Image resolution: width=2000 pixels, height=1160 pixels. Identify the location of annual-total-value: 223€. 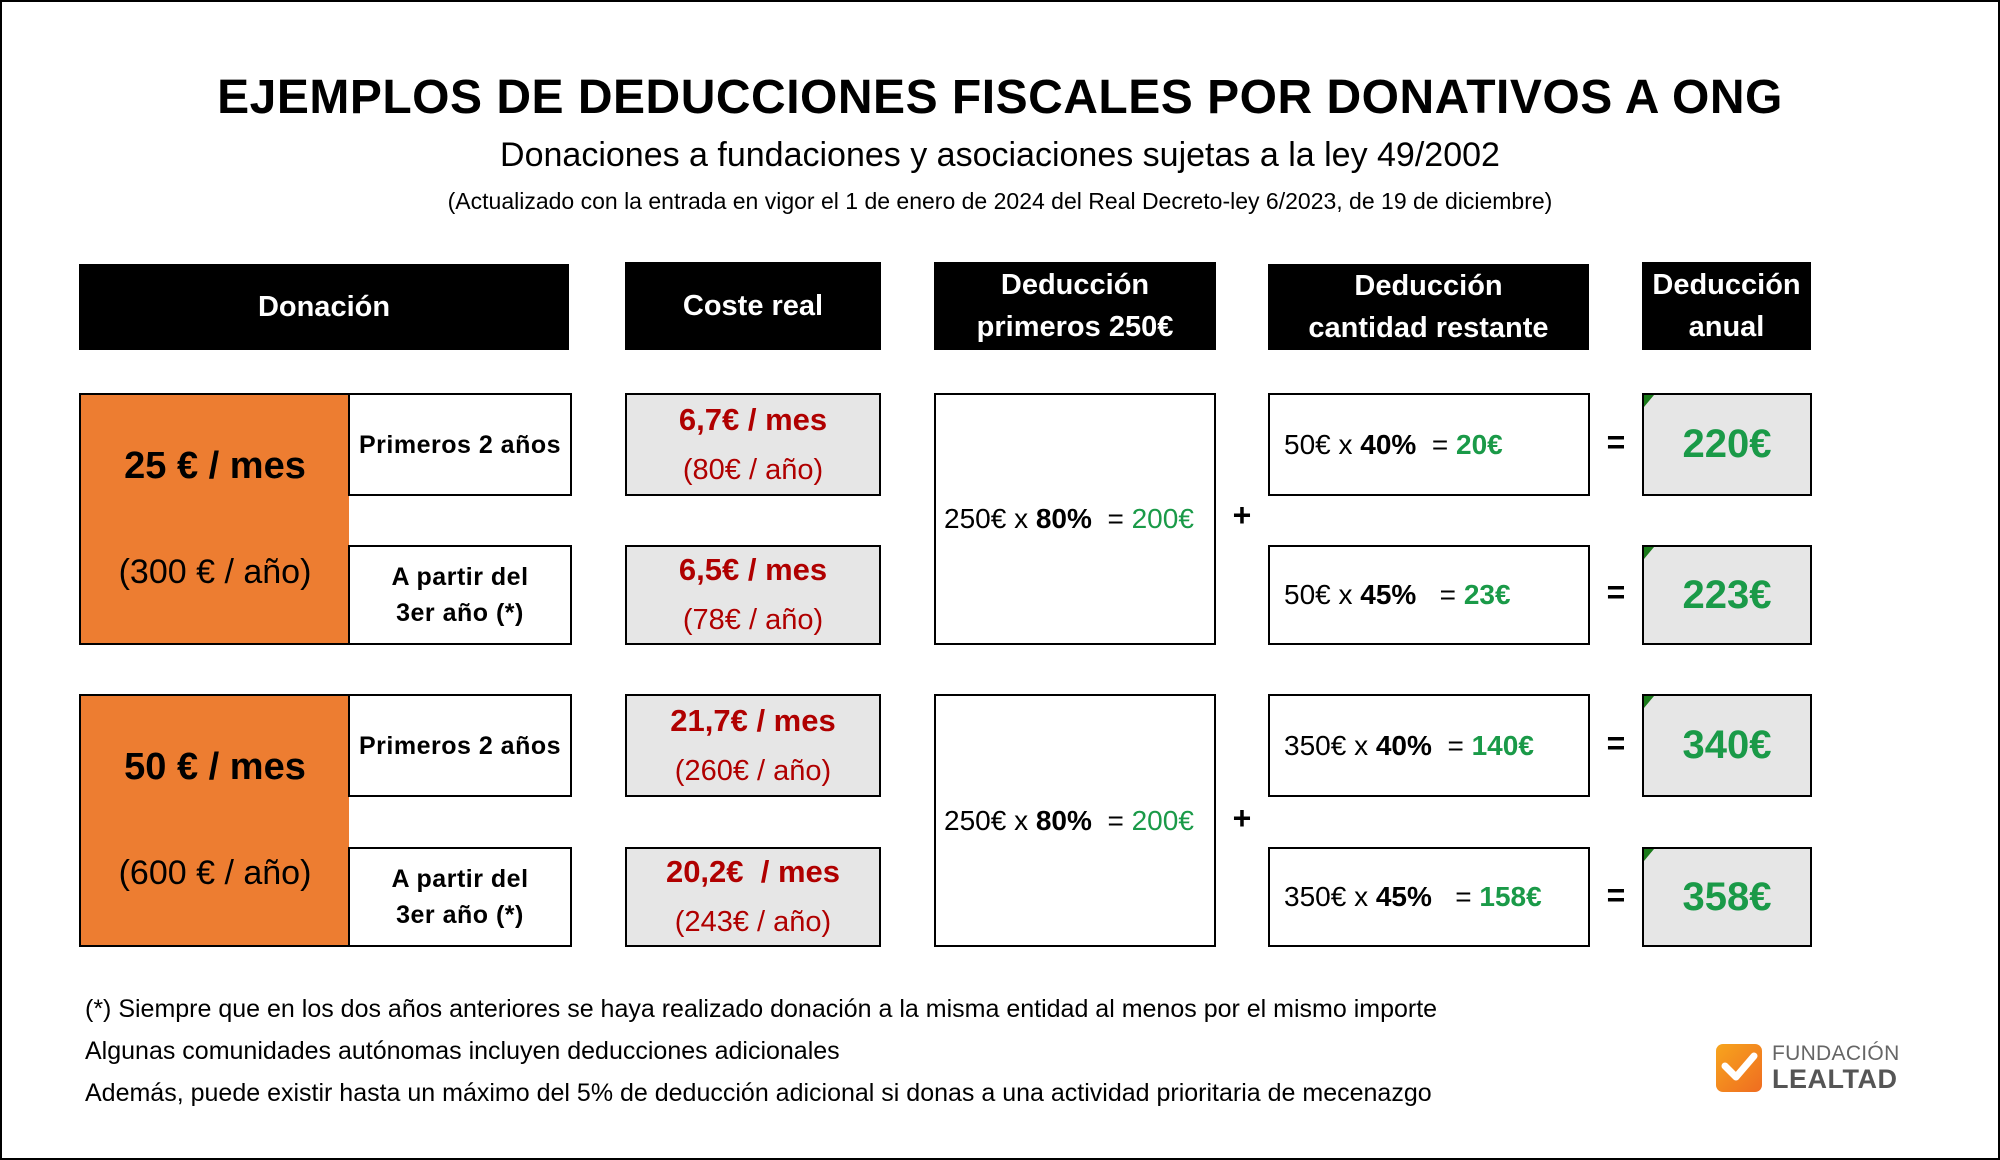
(1727, 594).